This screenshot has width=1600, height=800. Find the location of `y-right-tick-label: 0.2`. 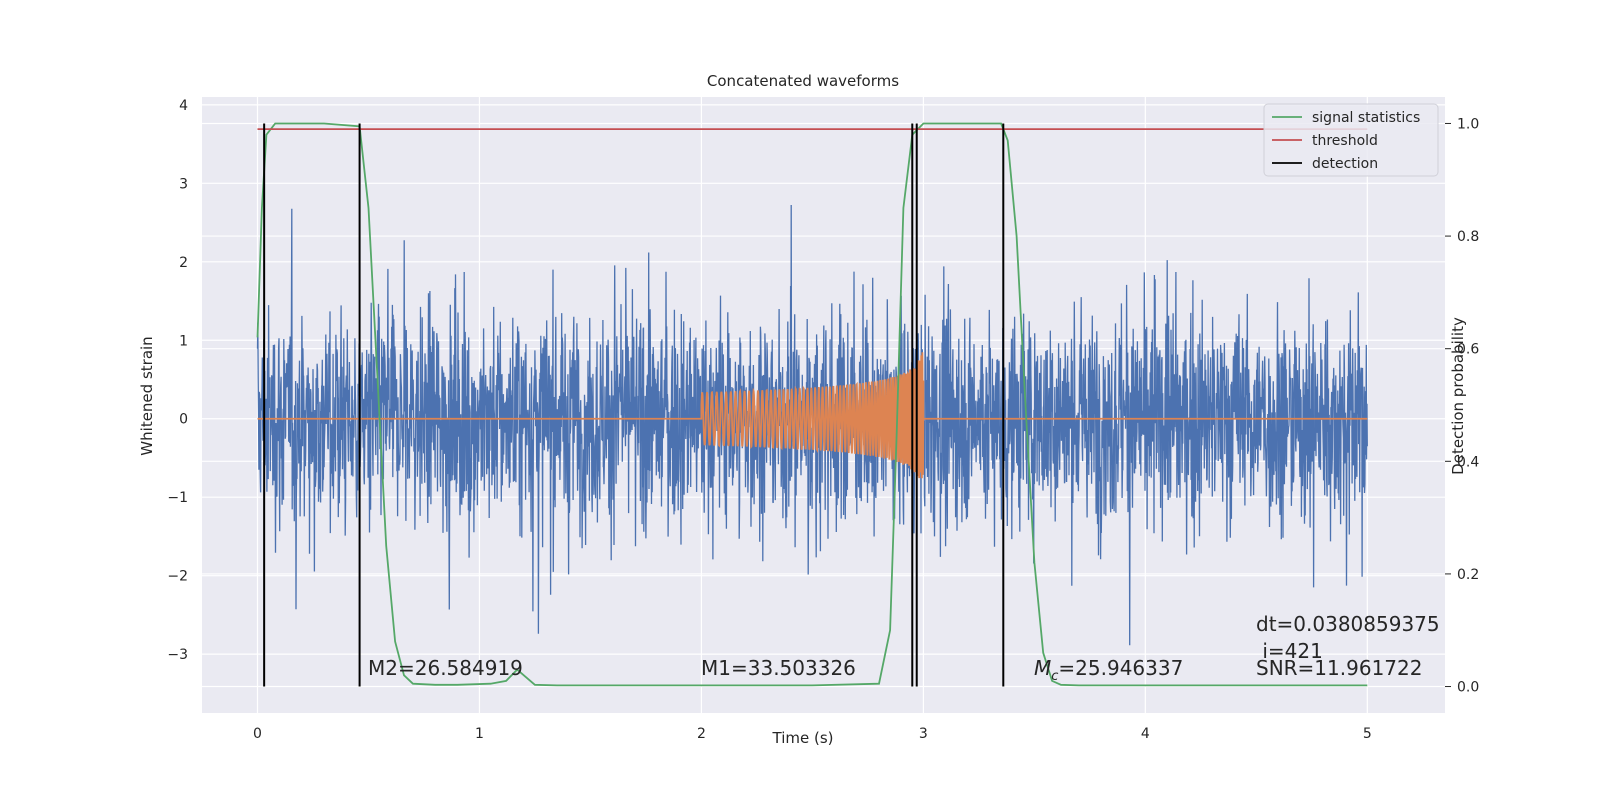

y-right-tick-label: 0.2 is located at coordinates (1468, 575).